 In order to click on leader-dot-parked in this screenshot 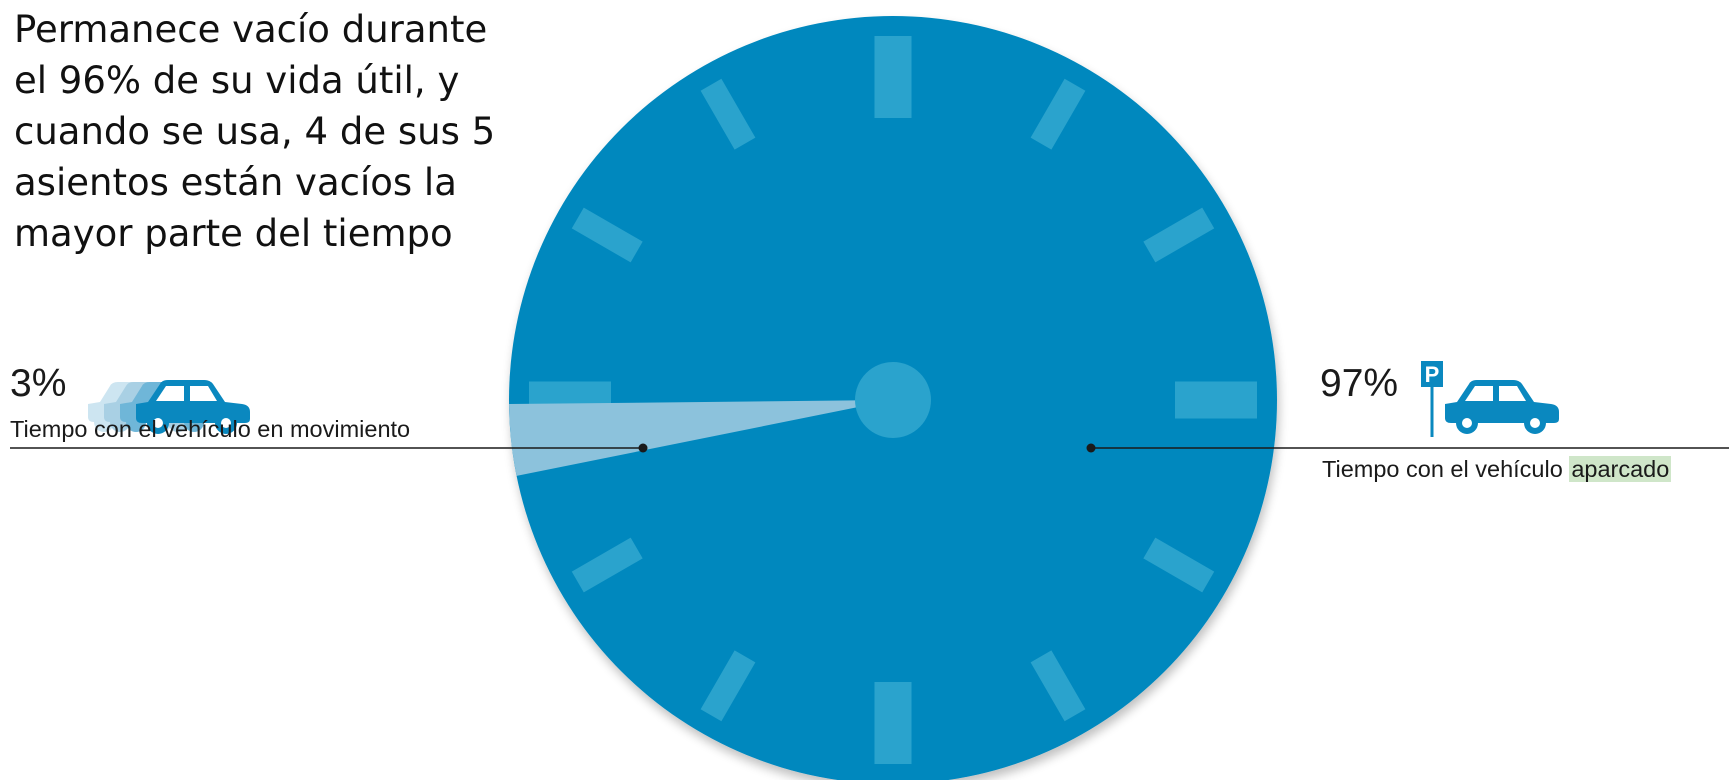, I will do `click(1091, 448)`.